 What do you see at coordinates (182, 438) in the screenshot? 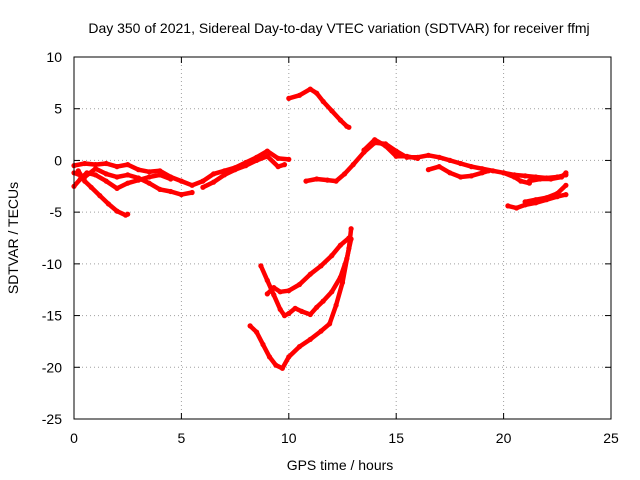
I see `x-tick-label: 5` at bounding box center [182, 438].